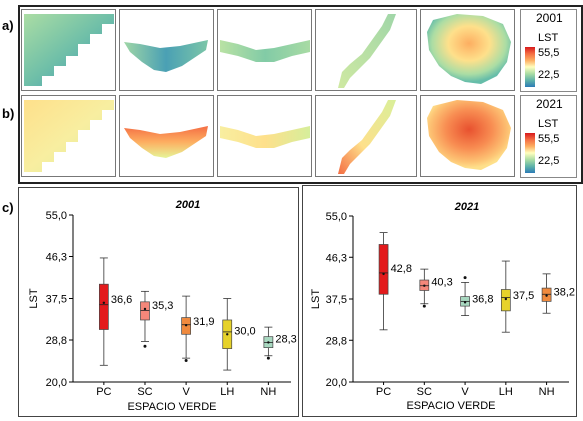 This screenshot has height=421, width=583. What do you see at coordinates (244, 331) in the screenshot?
I see `mean-label: 30,0` at bounding box center [244, 331].